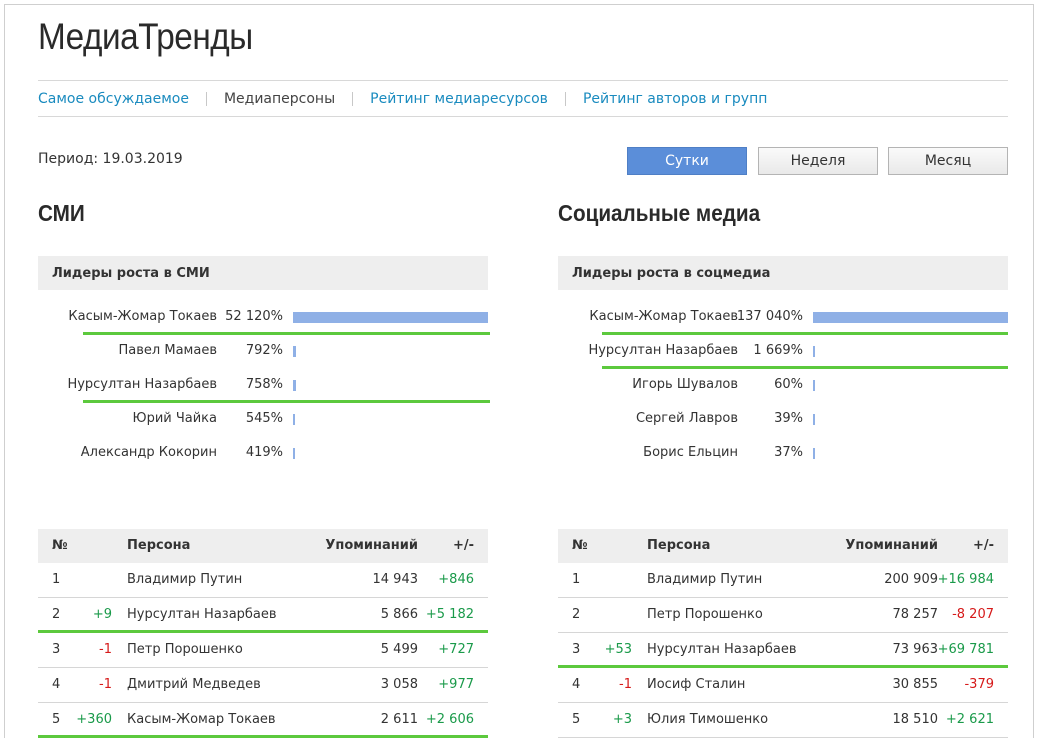 This screenshot has height=742, width=1040. I want to click on table-row: 3 -1 Петр Порошенко 5 499 +727, so click(263, 650).